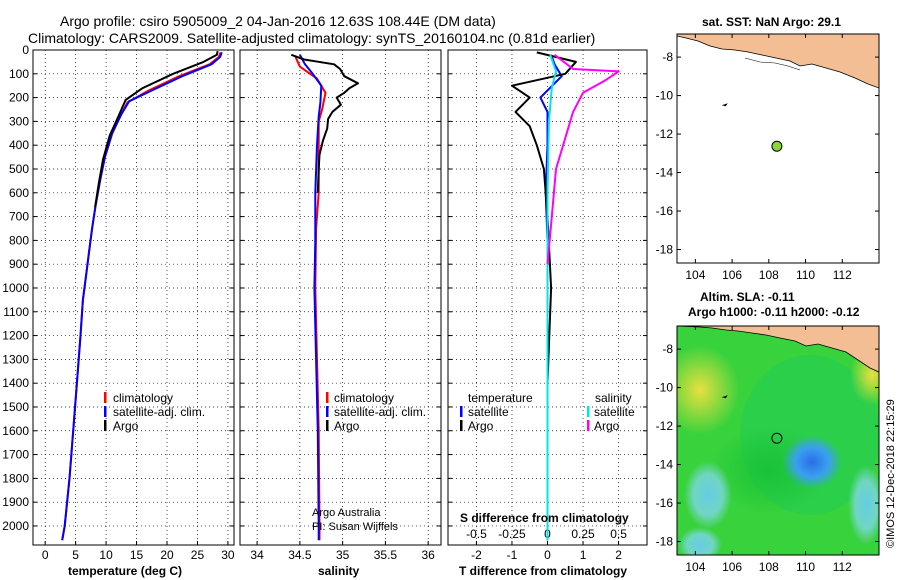 This screenshot has height=580, width=900. Describe the element at coordinates (547, 555) in the screenshot. I see `x-tick-label: 0` at that location.